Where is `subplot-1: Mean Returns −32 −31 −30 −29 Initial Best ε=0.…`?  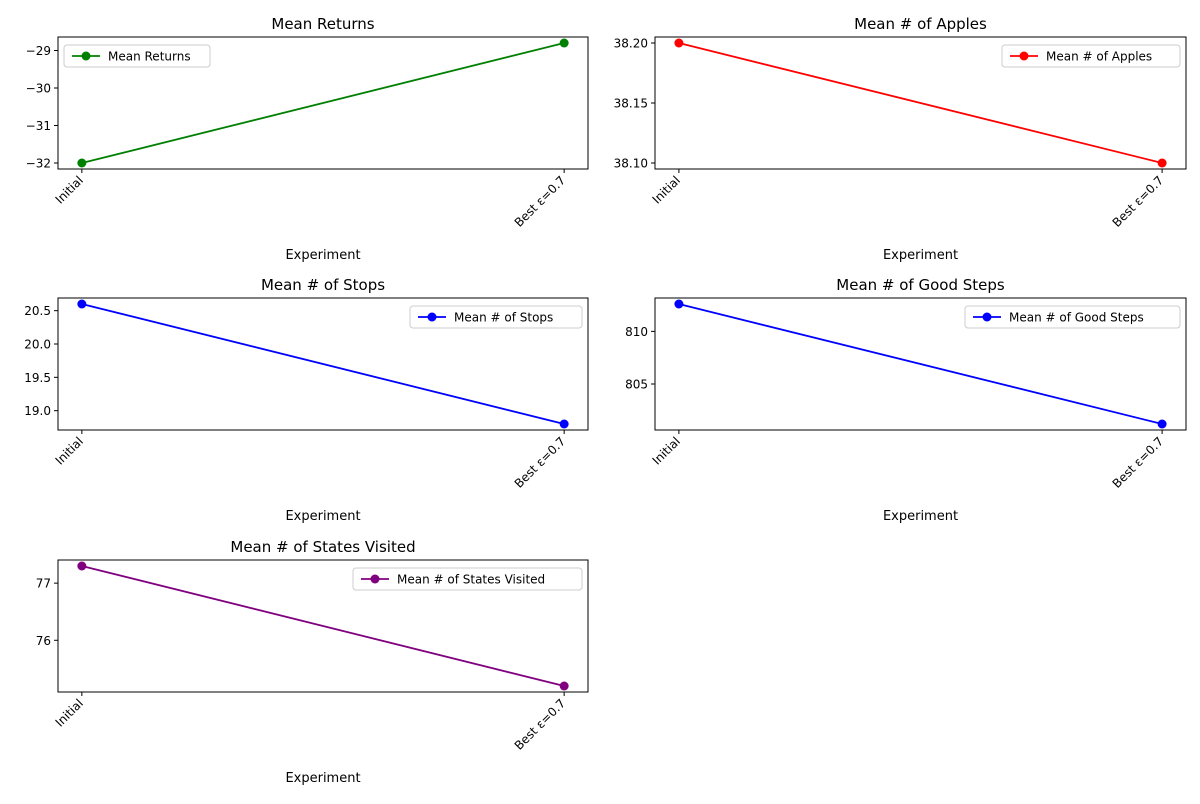 subplot-1: Mean Returns −32 −31 −30 −29 Initial Best ε=0.… is located at coordinates (307, 139).